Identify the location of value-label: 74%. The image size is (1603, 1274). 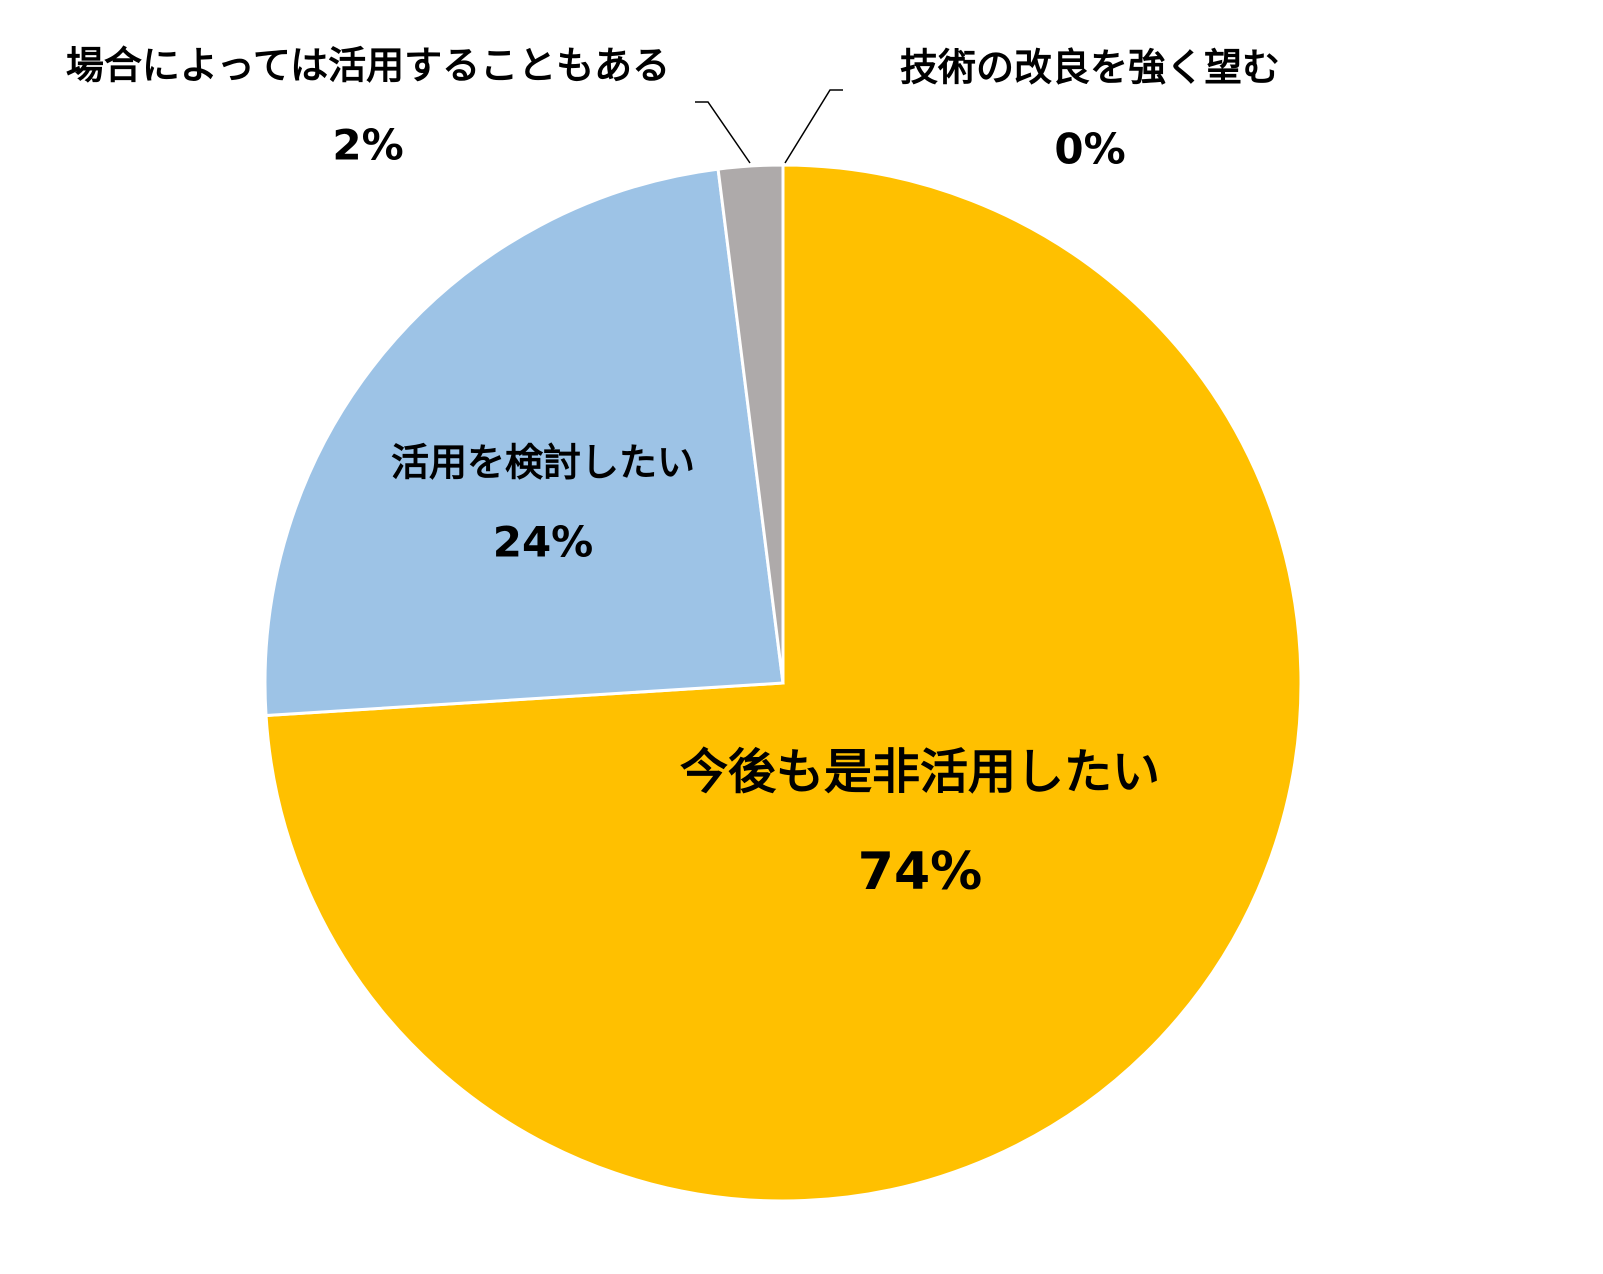
(920, 872).